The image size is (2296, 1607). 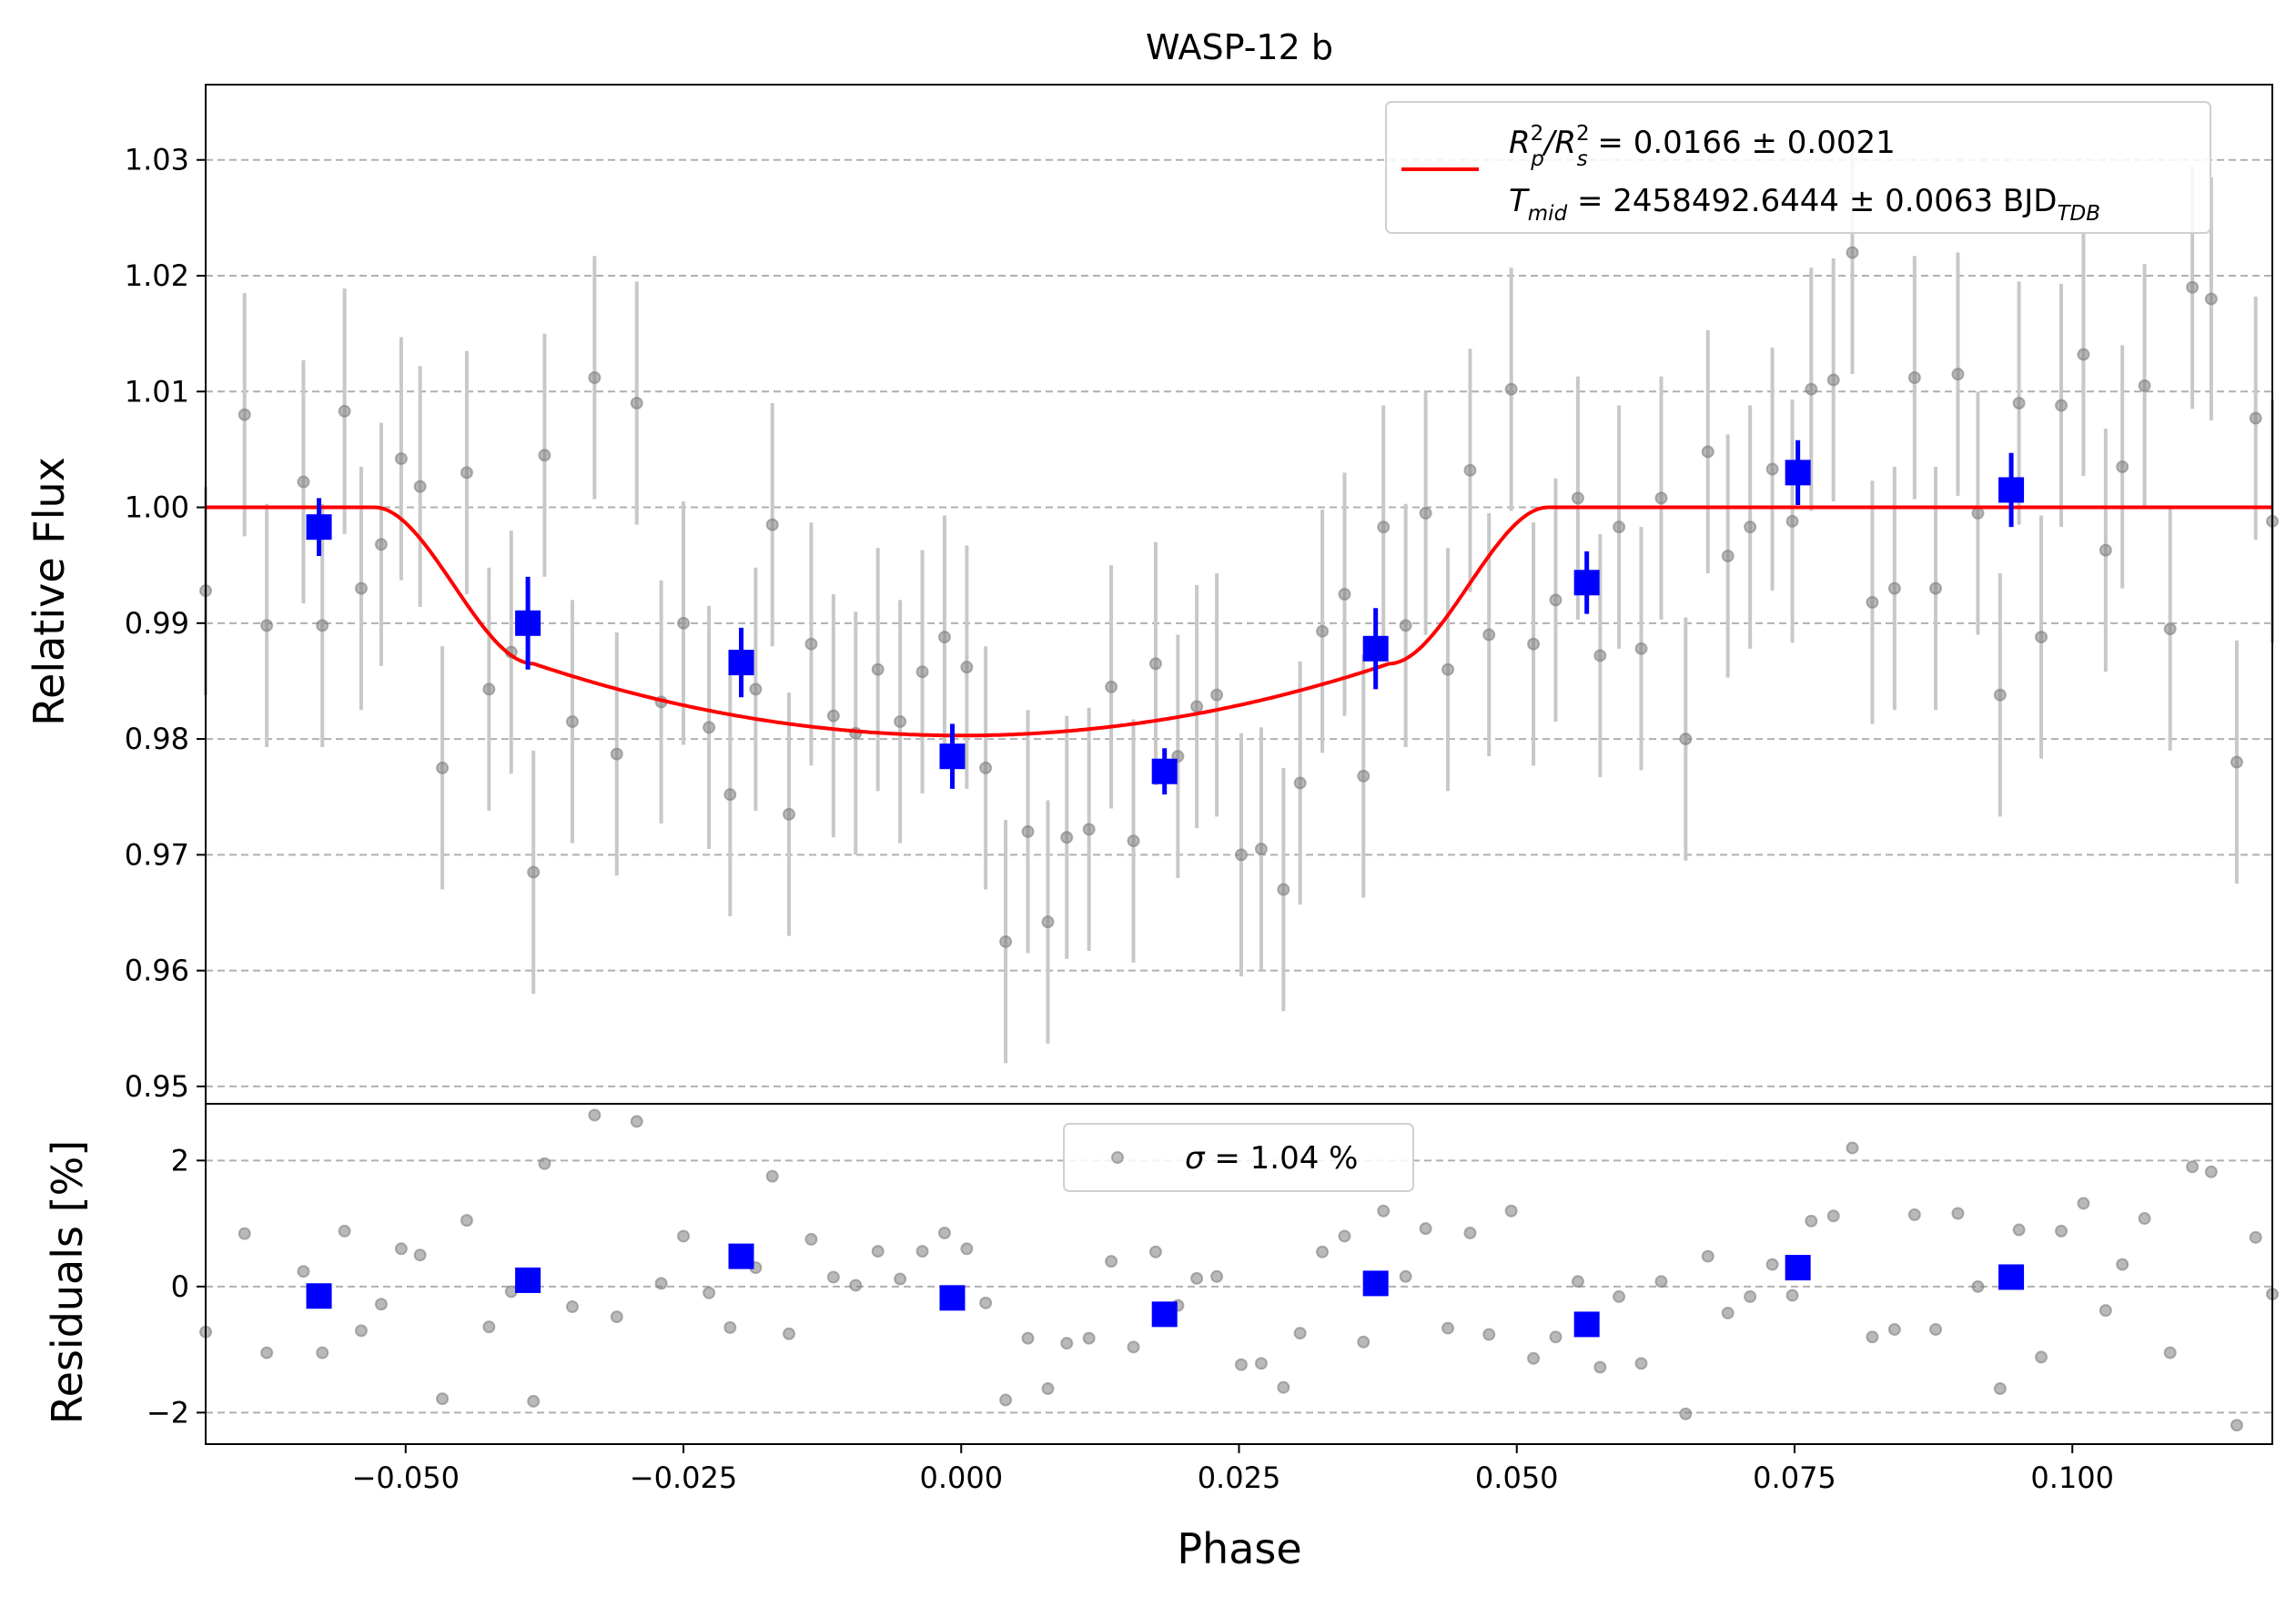 I want to click on flux-legend-radius-ratio: R2 p/R2 s = 0.0166 ± 0.0021, so click(x=1702, y=146).